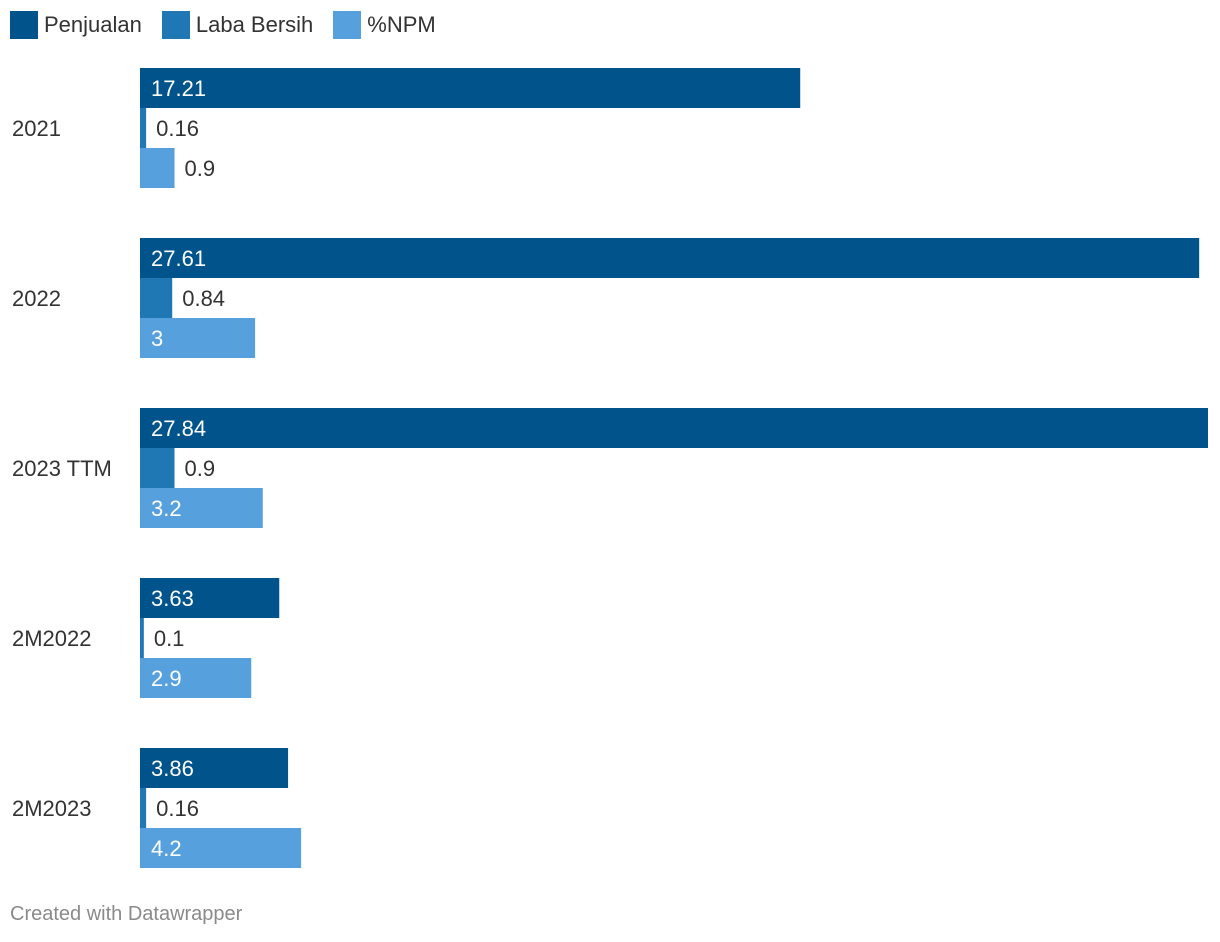 This screenshot has width=1220, height=942. I want to click on legend-swatch-laba-bersih, so click(175, 25).